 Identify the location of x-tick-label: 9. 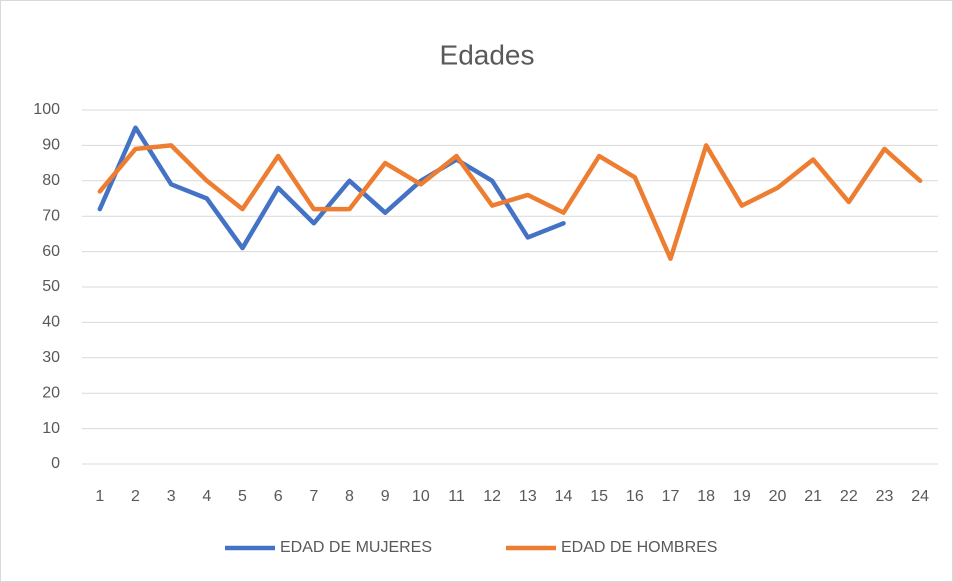
(385, 496).